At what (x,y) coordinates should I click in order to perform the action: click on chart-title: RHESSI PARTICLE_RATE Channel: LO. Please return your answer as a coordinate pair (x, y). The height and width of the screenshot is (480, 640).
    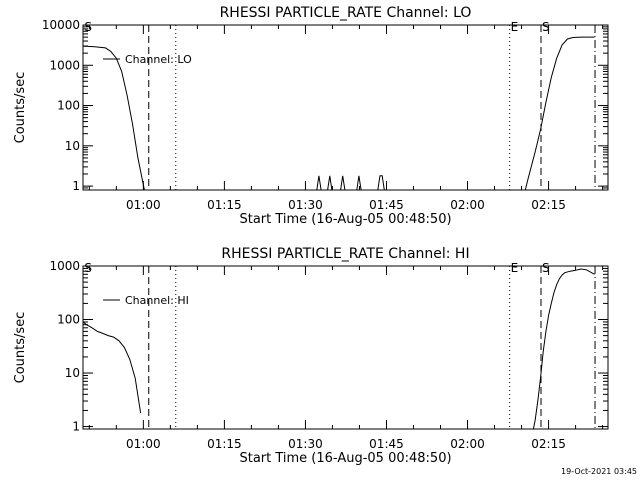
    Looking at the image, I should click on (346, 13).